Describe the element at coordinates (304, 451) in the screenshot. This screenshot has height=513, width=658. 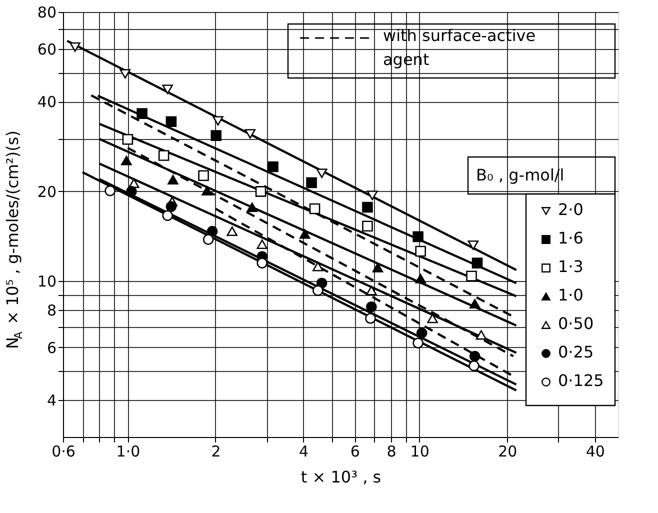
I see `x-tick-label: 4` at that location.